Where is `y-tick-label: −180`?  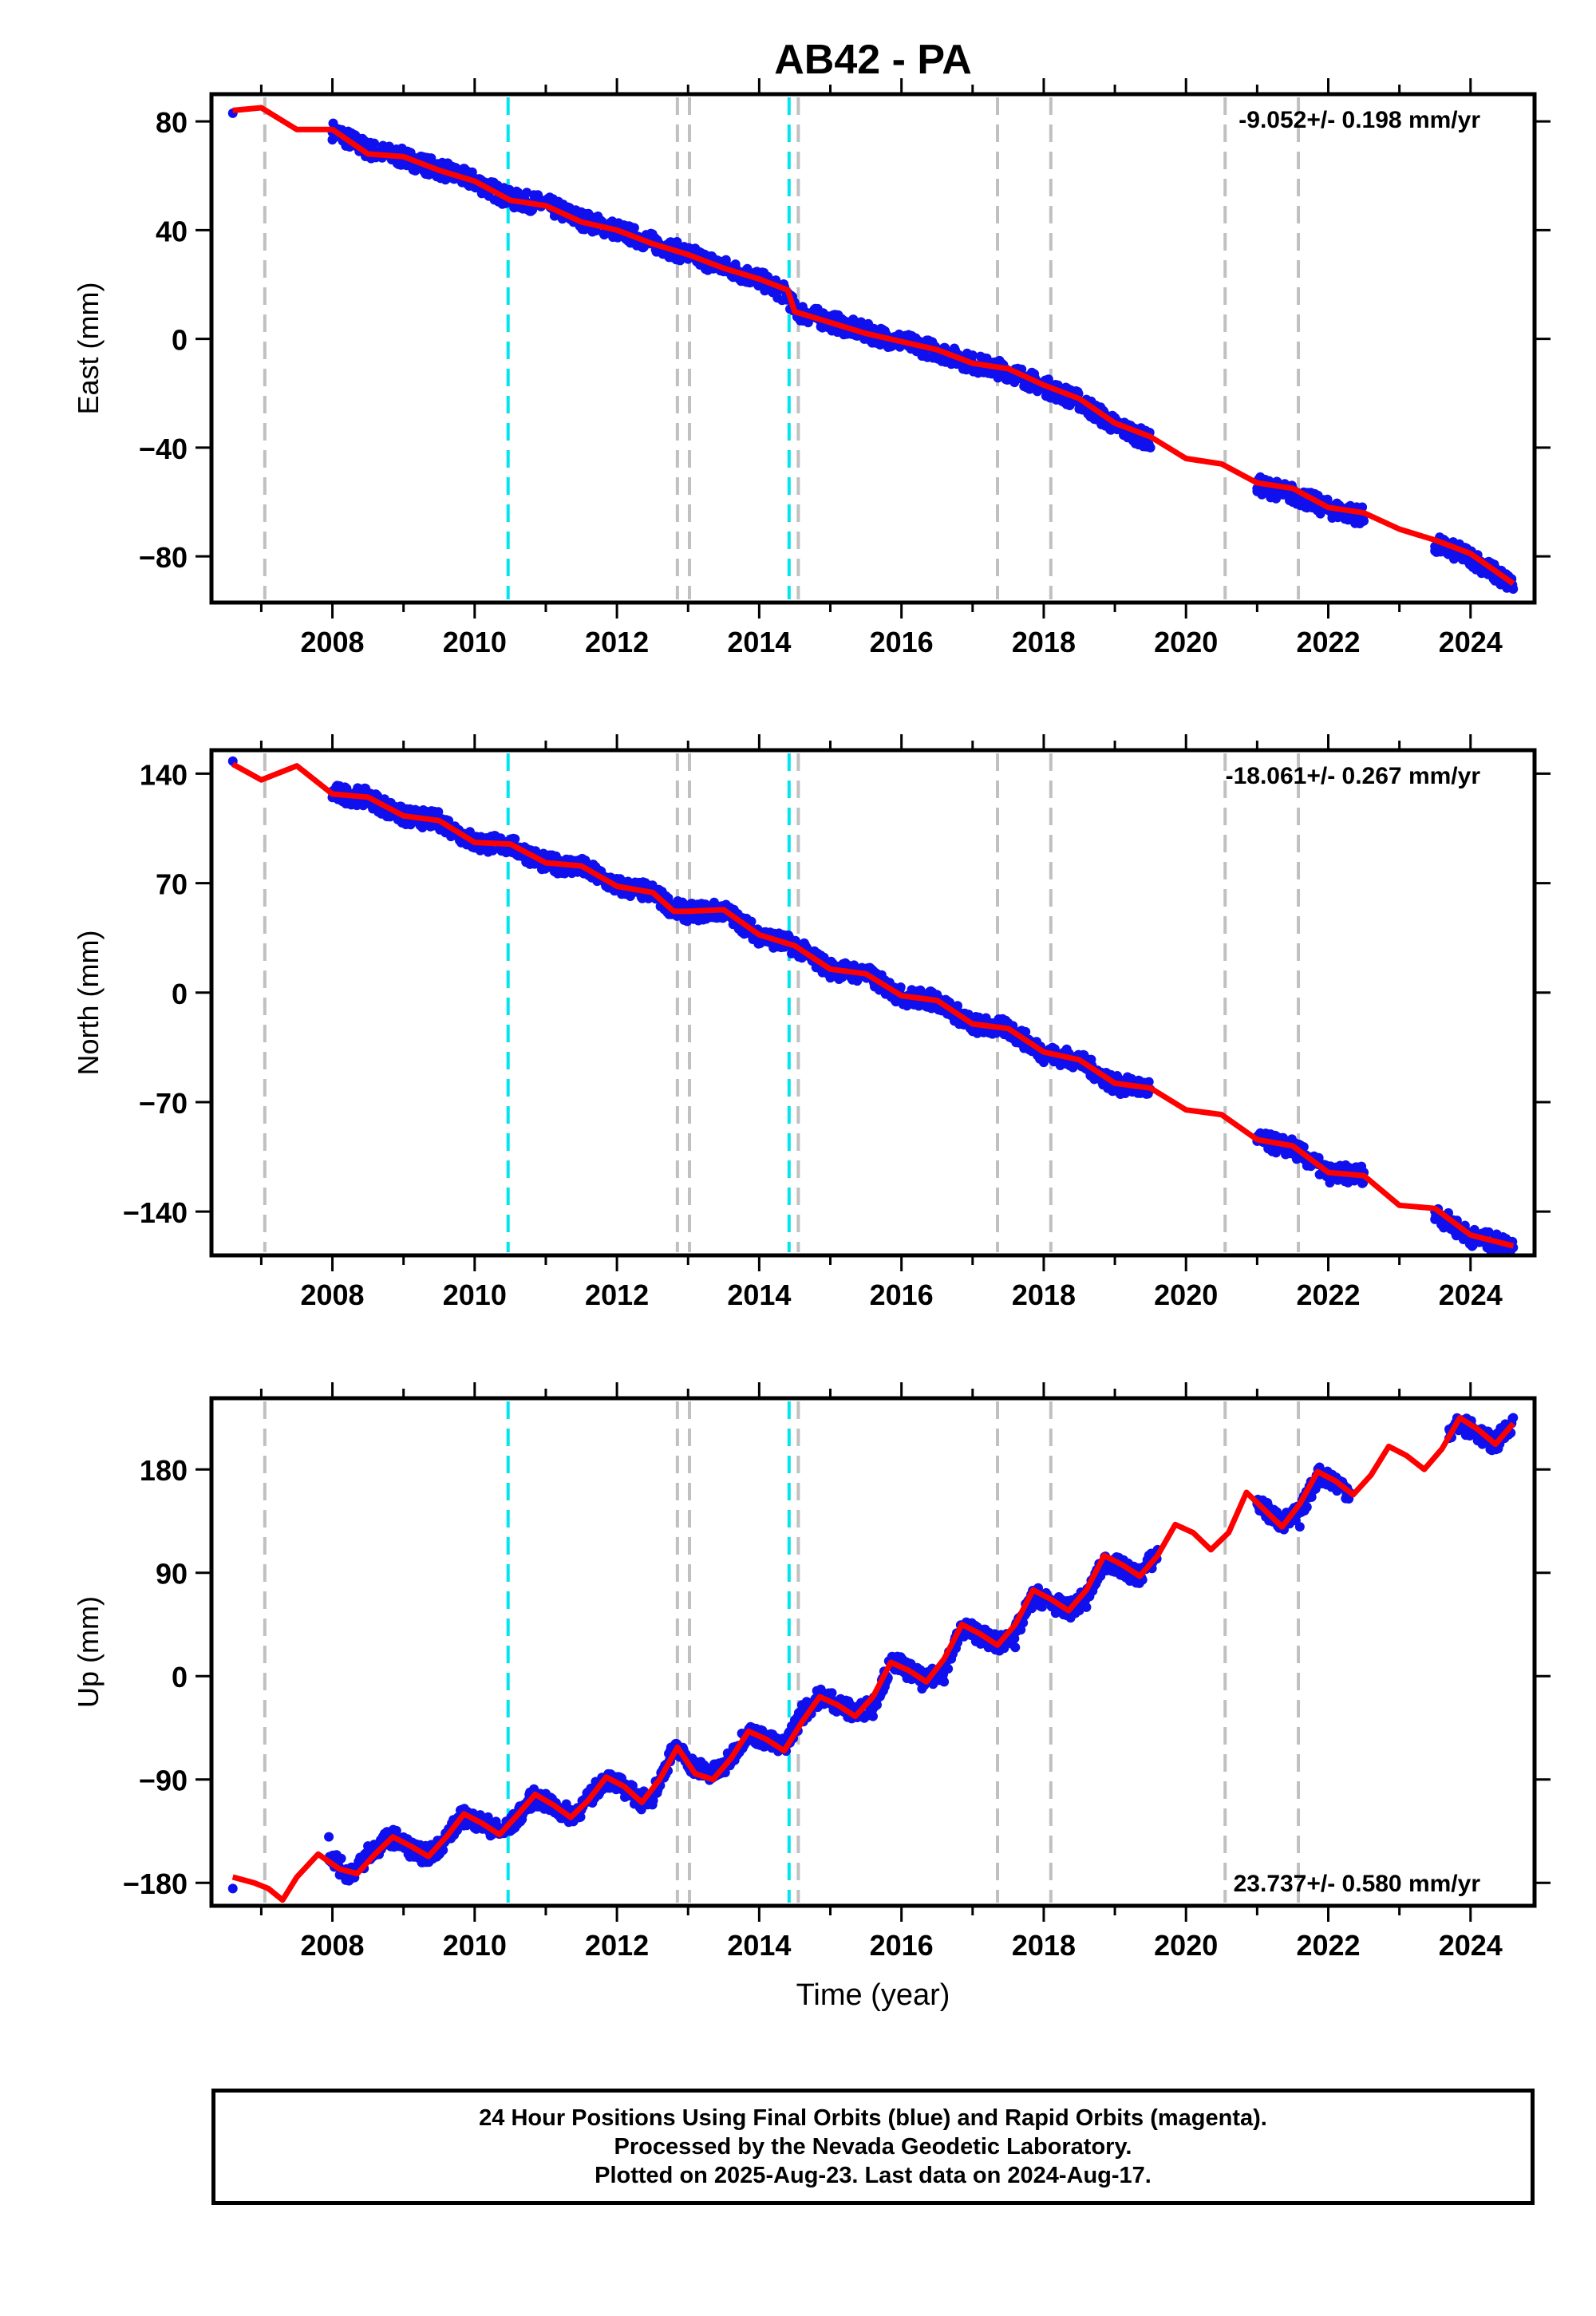 y-tick-label: −180 is located at coordinates (155, 1883).